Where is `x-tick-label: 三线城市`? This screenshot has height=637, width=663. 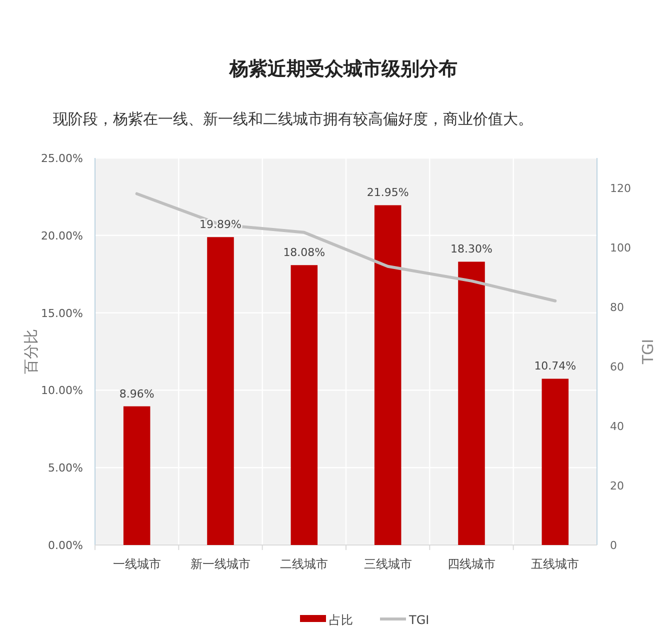
x-tick-label: 三线城市 is located at coordinates (388, 564).